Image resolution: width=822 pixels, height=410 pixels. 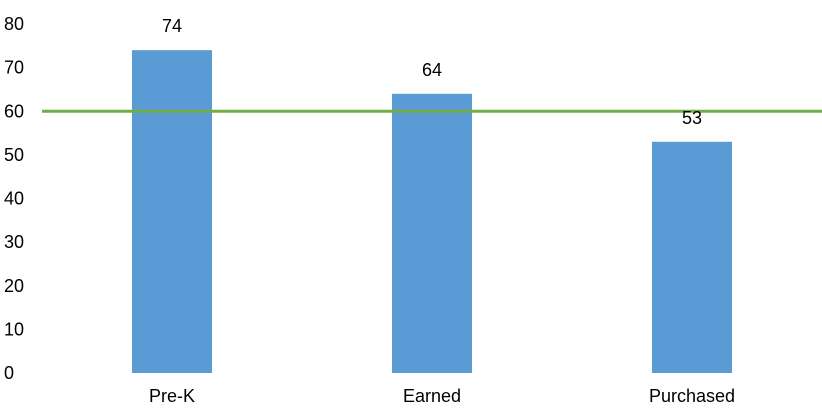 I want to click on bar-pre-k, so click(x=172, y=212).